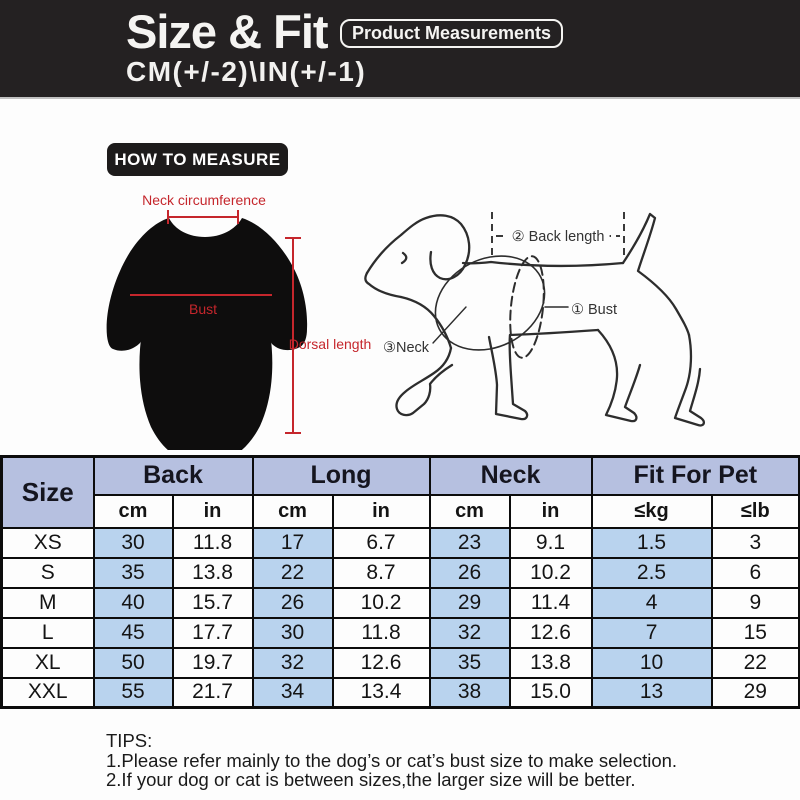 This screenshot has width=800, height=800. I want to click on unit-neck-cm: cm, so click(469, 511).